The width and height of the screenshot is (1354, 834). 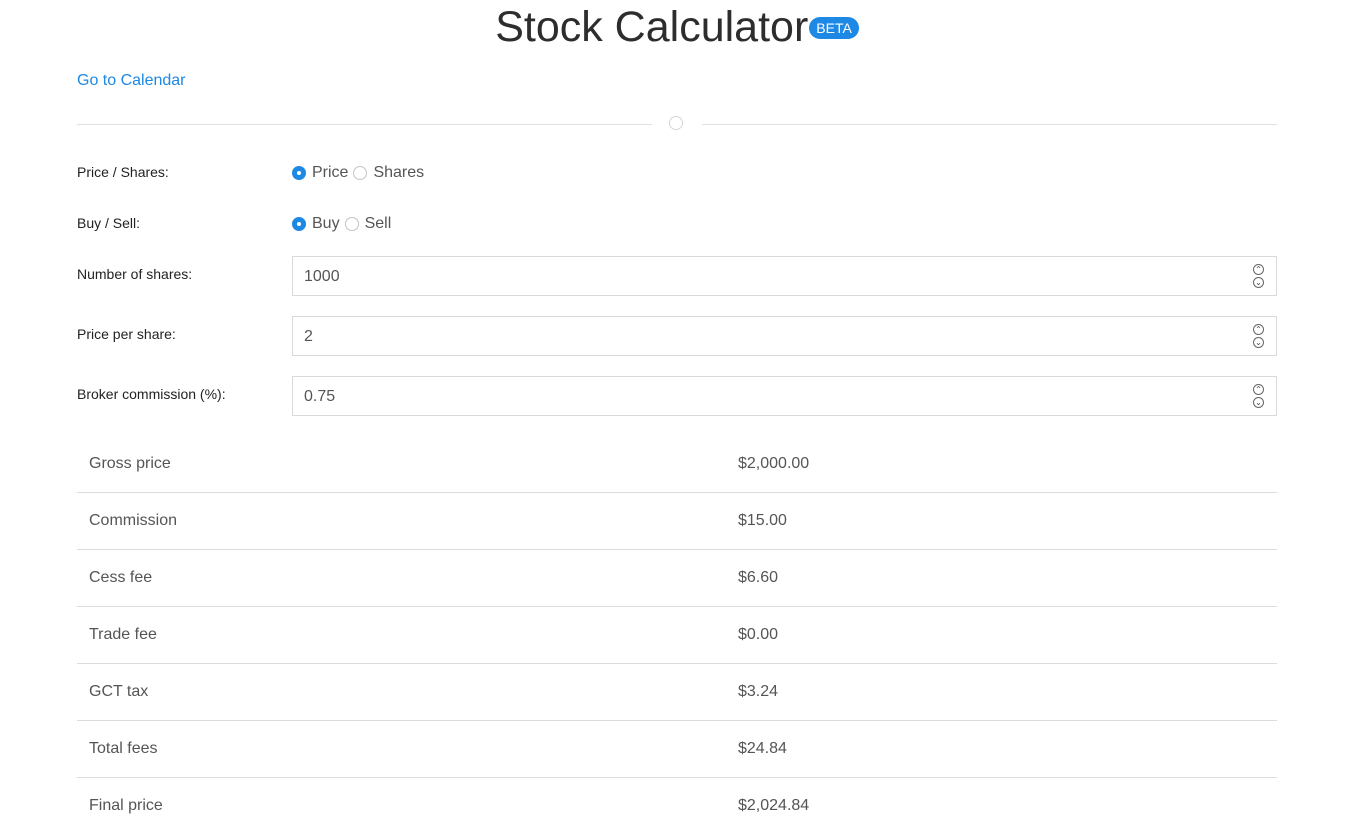 What do you see at coordinates (652, 27) in the screenshot?
I see `page-title: Stock Calculator` at bounding box center [652, 27].